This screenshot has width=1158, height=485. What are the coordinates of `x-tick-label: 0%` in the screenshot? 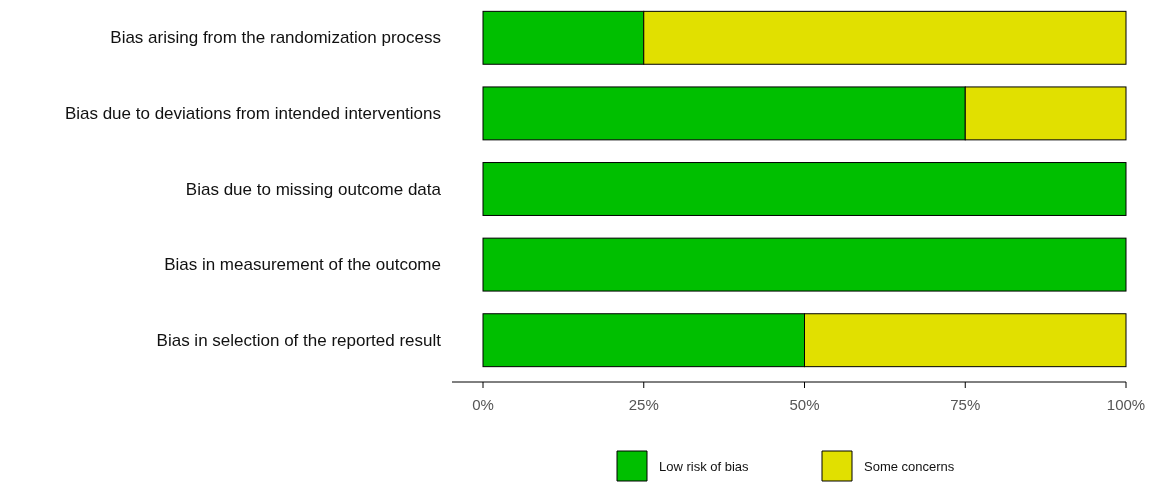 It's located at (483, 404).